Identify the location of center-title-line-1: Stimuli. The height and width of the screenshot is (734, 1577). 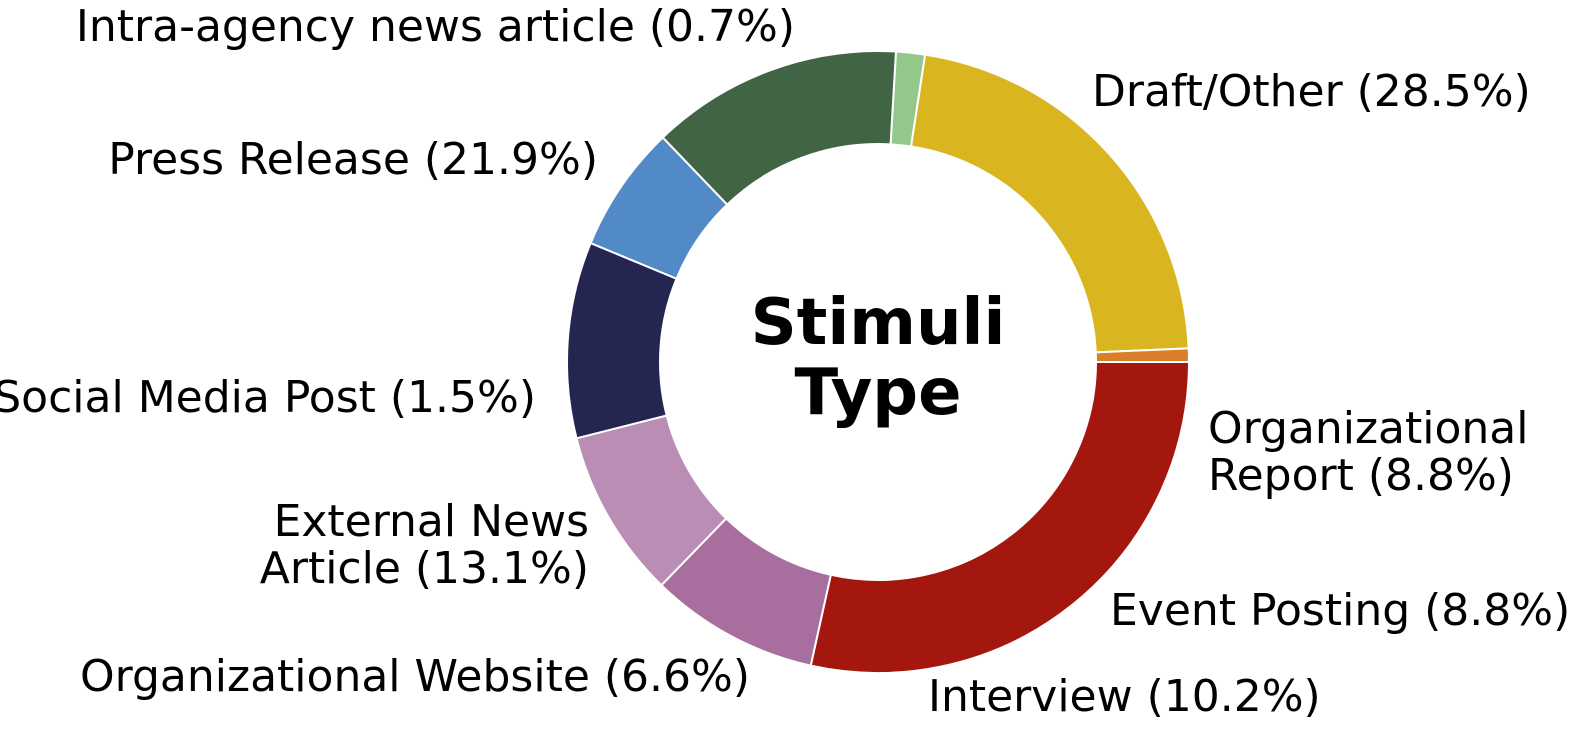
(878, 323).